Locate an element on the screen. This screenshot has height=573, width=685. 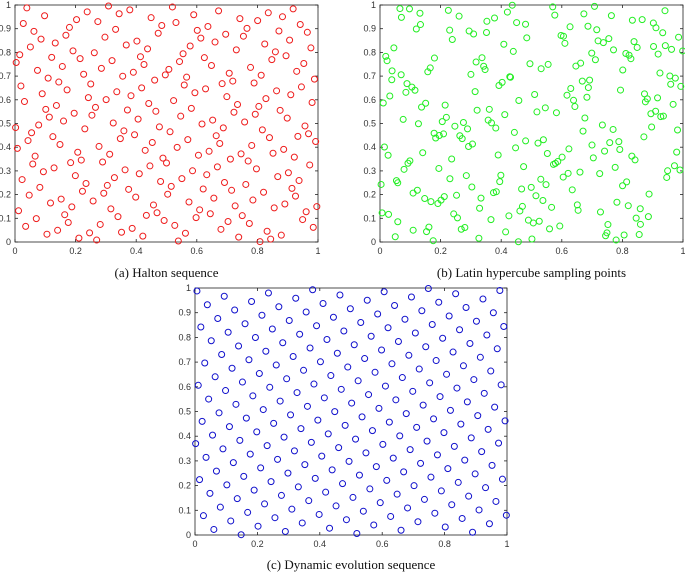
y-tick-label: 0.9 is located at coordinates (5, 29).